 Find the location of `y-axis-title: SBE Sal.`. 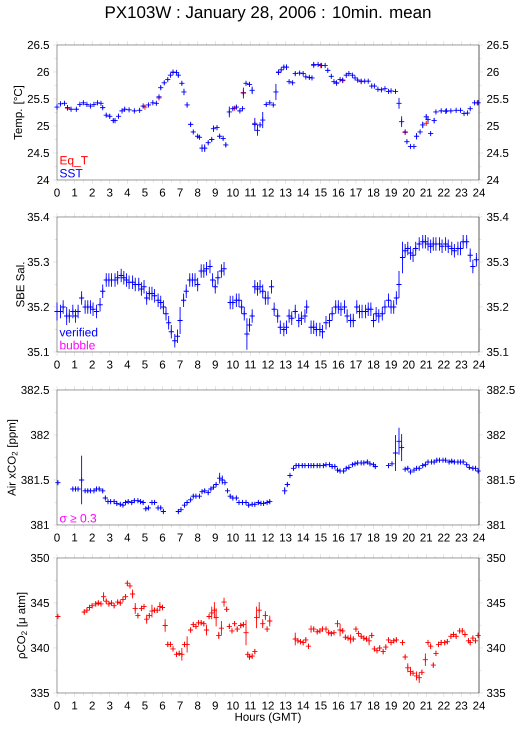

y-axis-title: SBE Sal. is located at coordinates (20, 284).